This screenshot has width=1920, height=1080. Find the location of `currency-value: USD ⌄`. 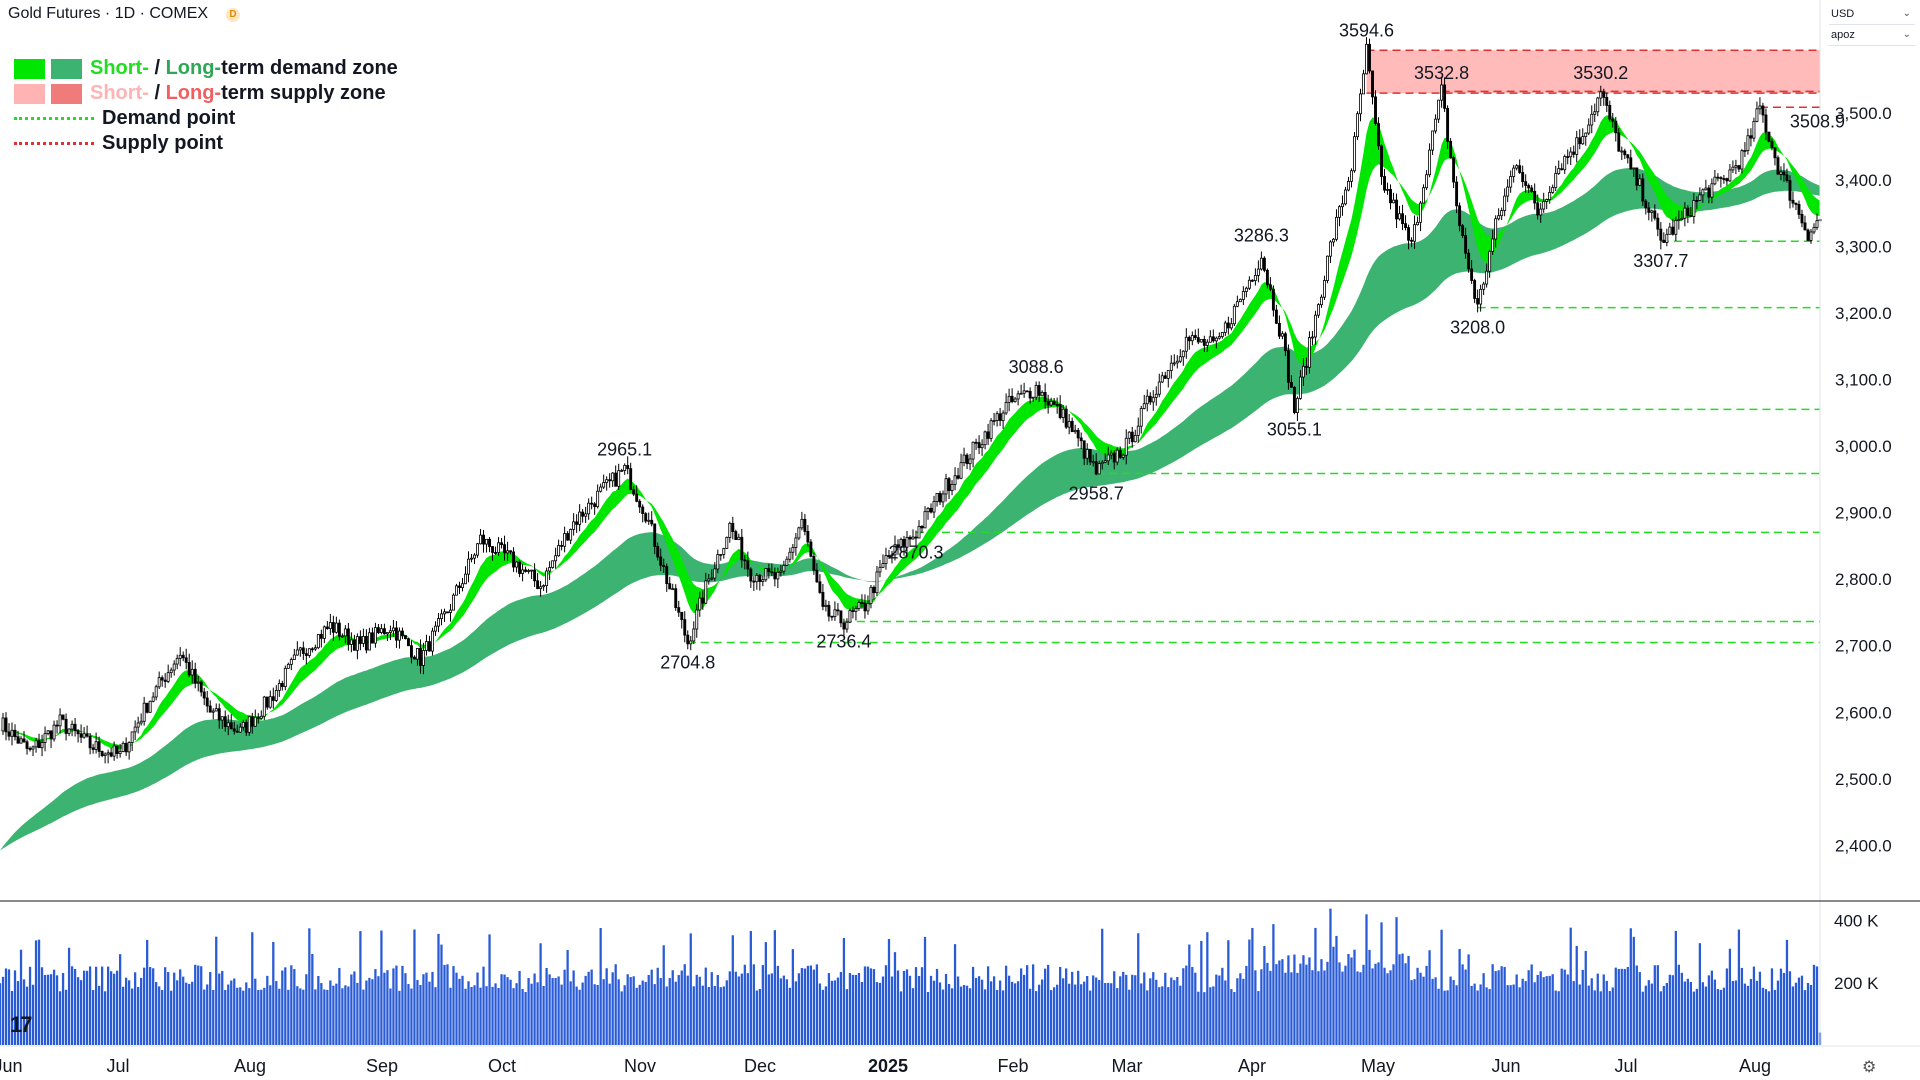

currency-value: USD ⌄ is located at coordinates (1872, 14).